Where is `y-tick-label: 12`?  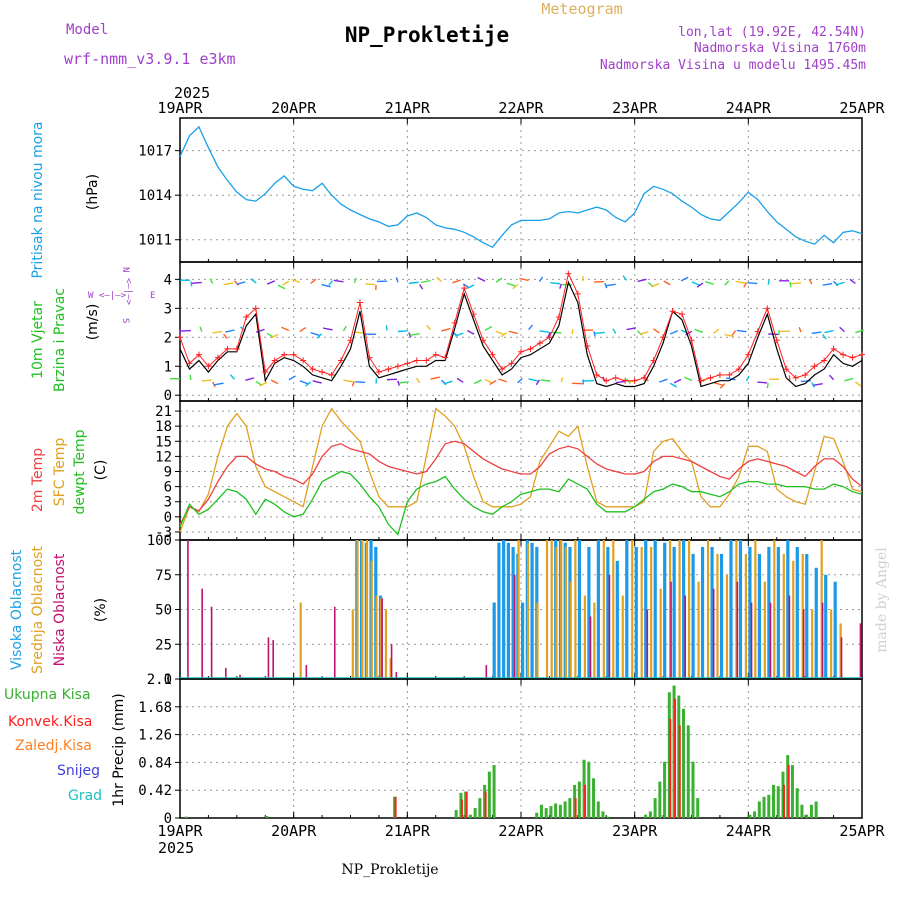
y-tick-label: 12 is located at coordinates (163, 457).